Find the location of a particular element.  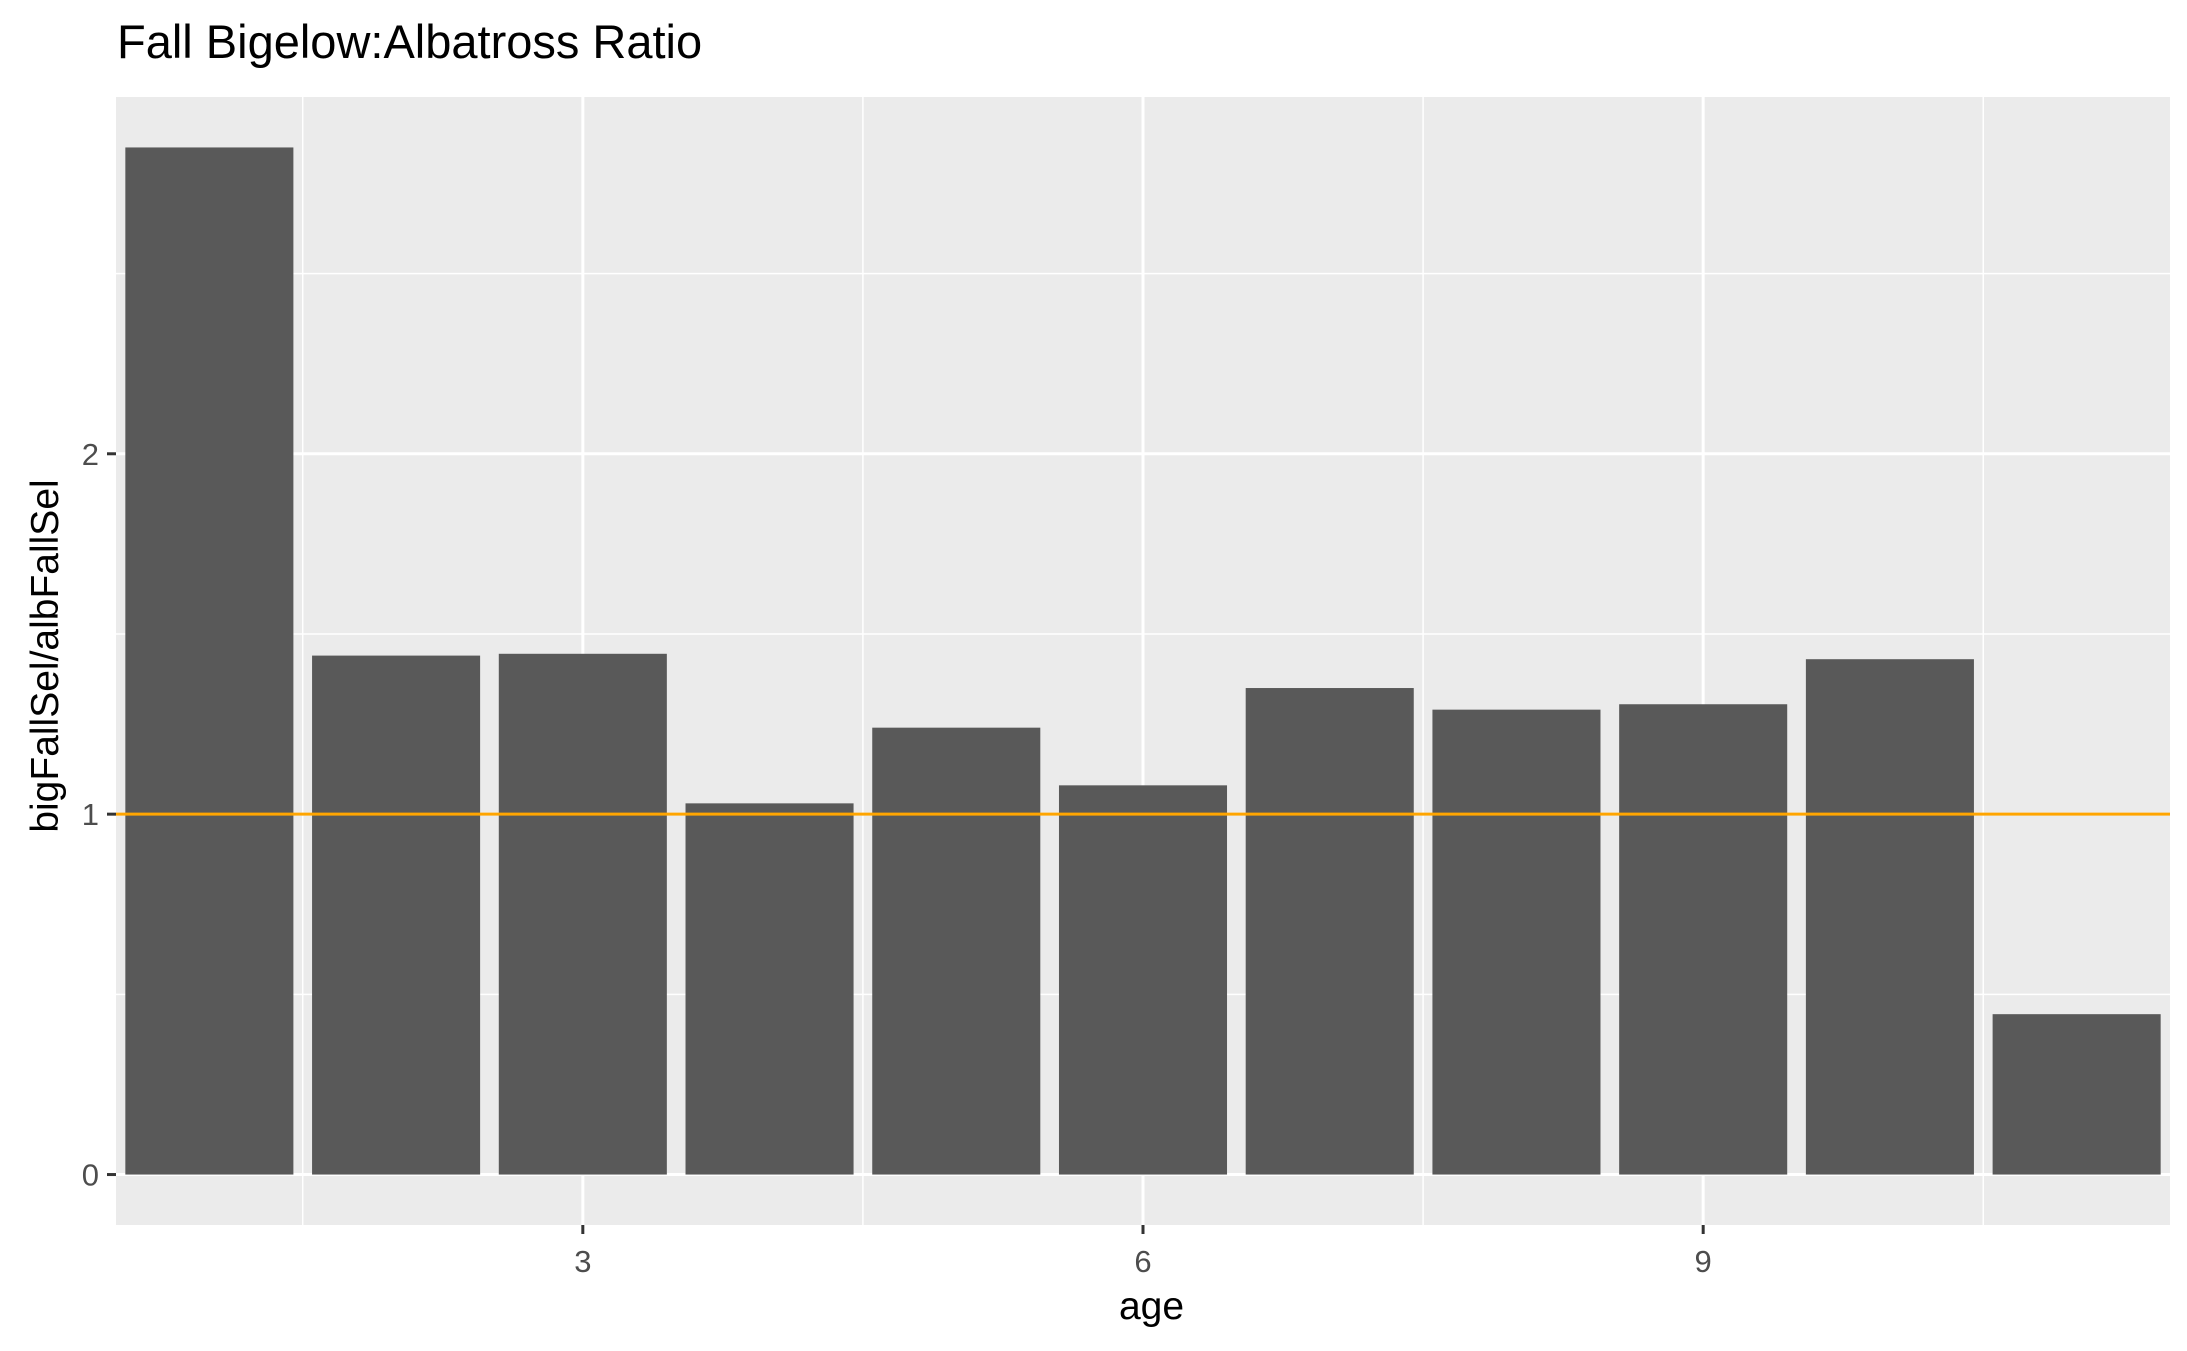

y-tick-label: 1 is located at coordinates (90, 814).